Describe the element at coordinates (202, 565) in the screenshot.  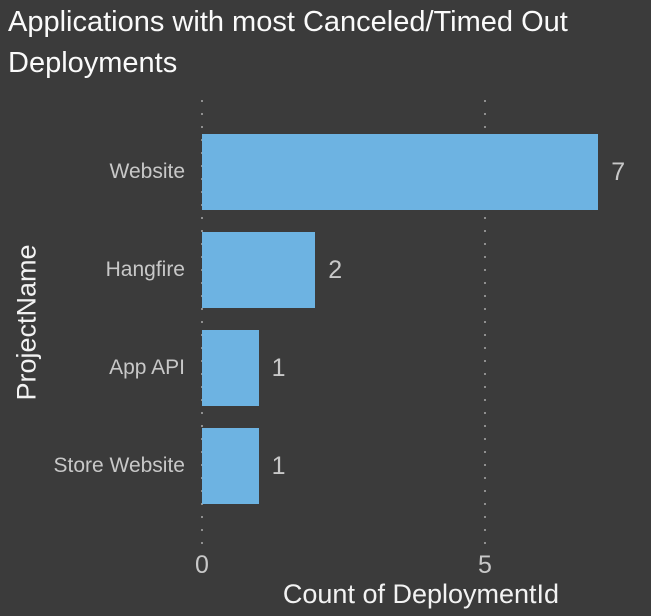
I see `x-tick-label: 0` at that location.